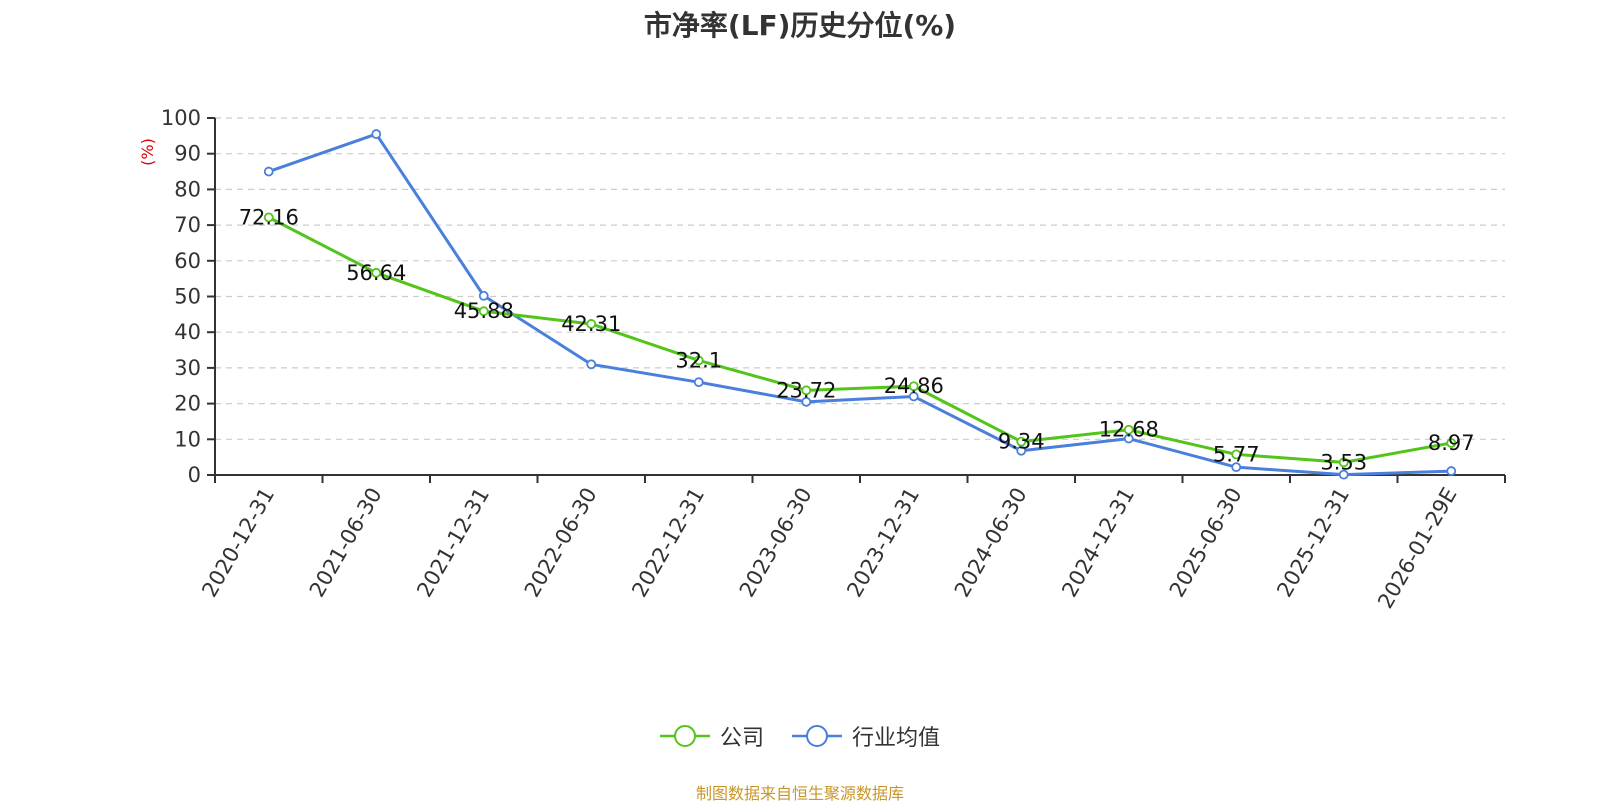  I want to click on x-tick-label: 2021-06-30, so click(346, 543).